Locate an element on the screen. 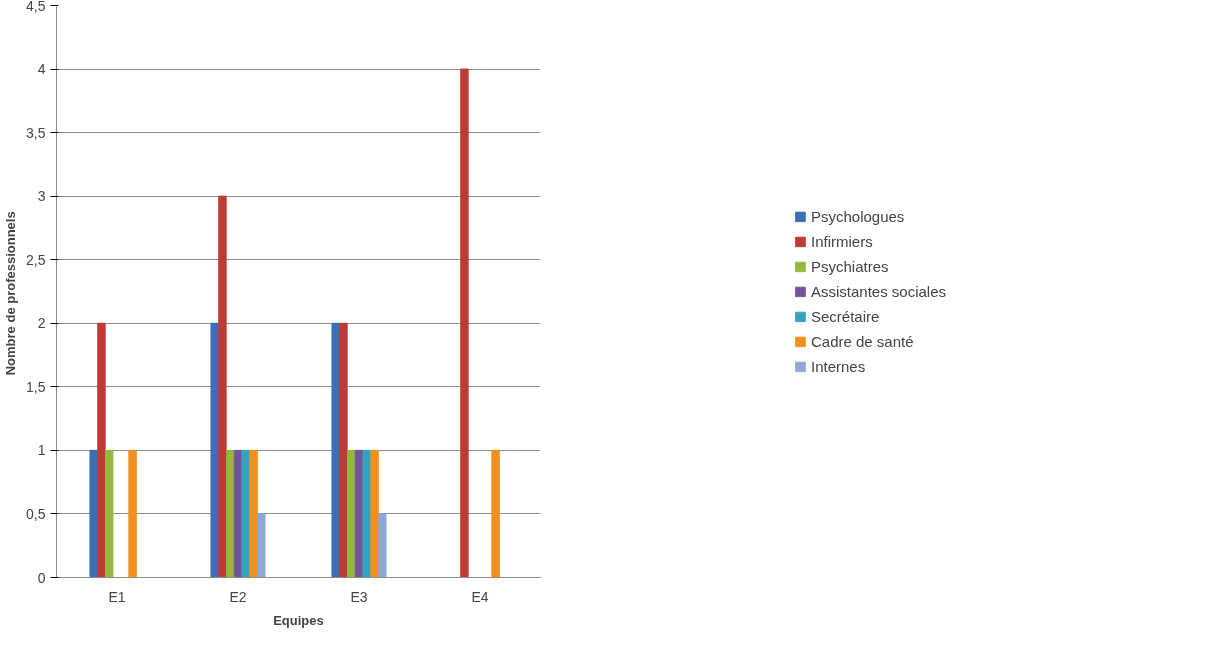 The width and height of the screenshot is (1229, 645). legend-label: Secrétaire is located at coordinates (845, 316).